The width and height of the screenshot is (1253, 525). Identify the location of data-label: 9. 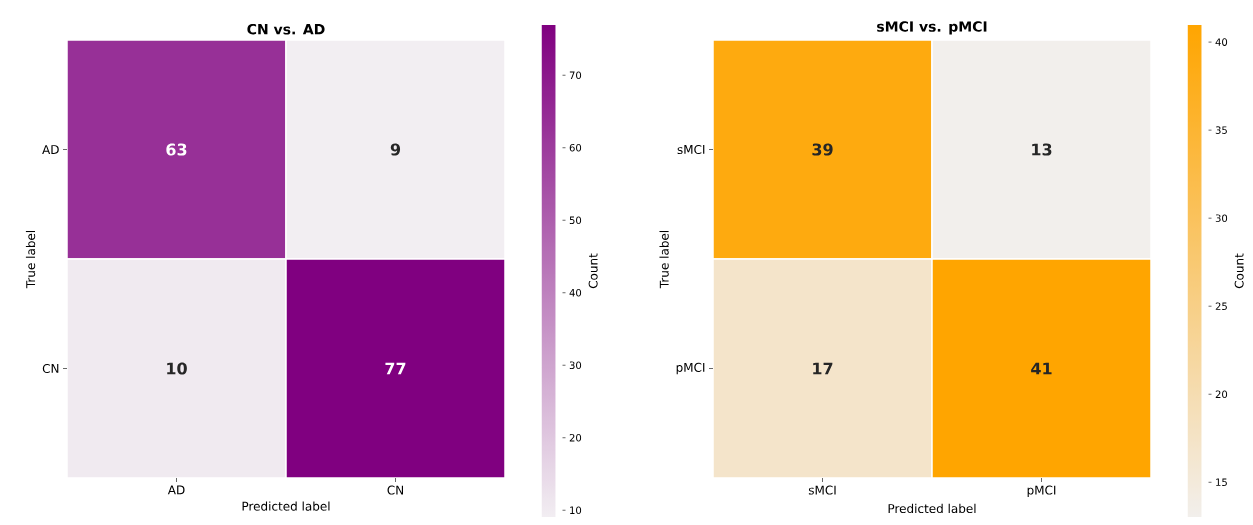
(395, 149).